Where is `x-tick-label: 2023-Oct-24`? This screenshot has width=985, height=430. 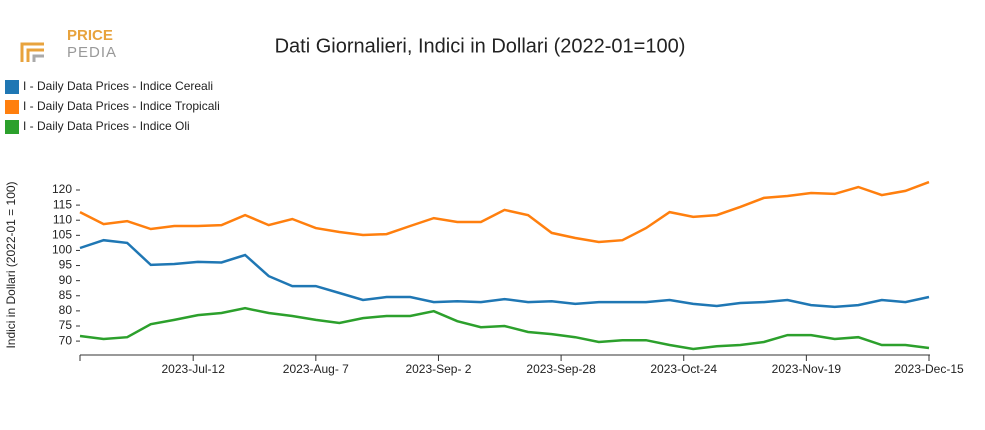
x-tick-label: 2023-Oct-24 is located at coordinates (683, 369).